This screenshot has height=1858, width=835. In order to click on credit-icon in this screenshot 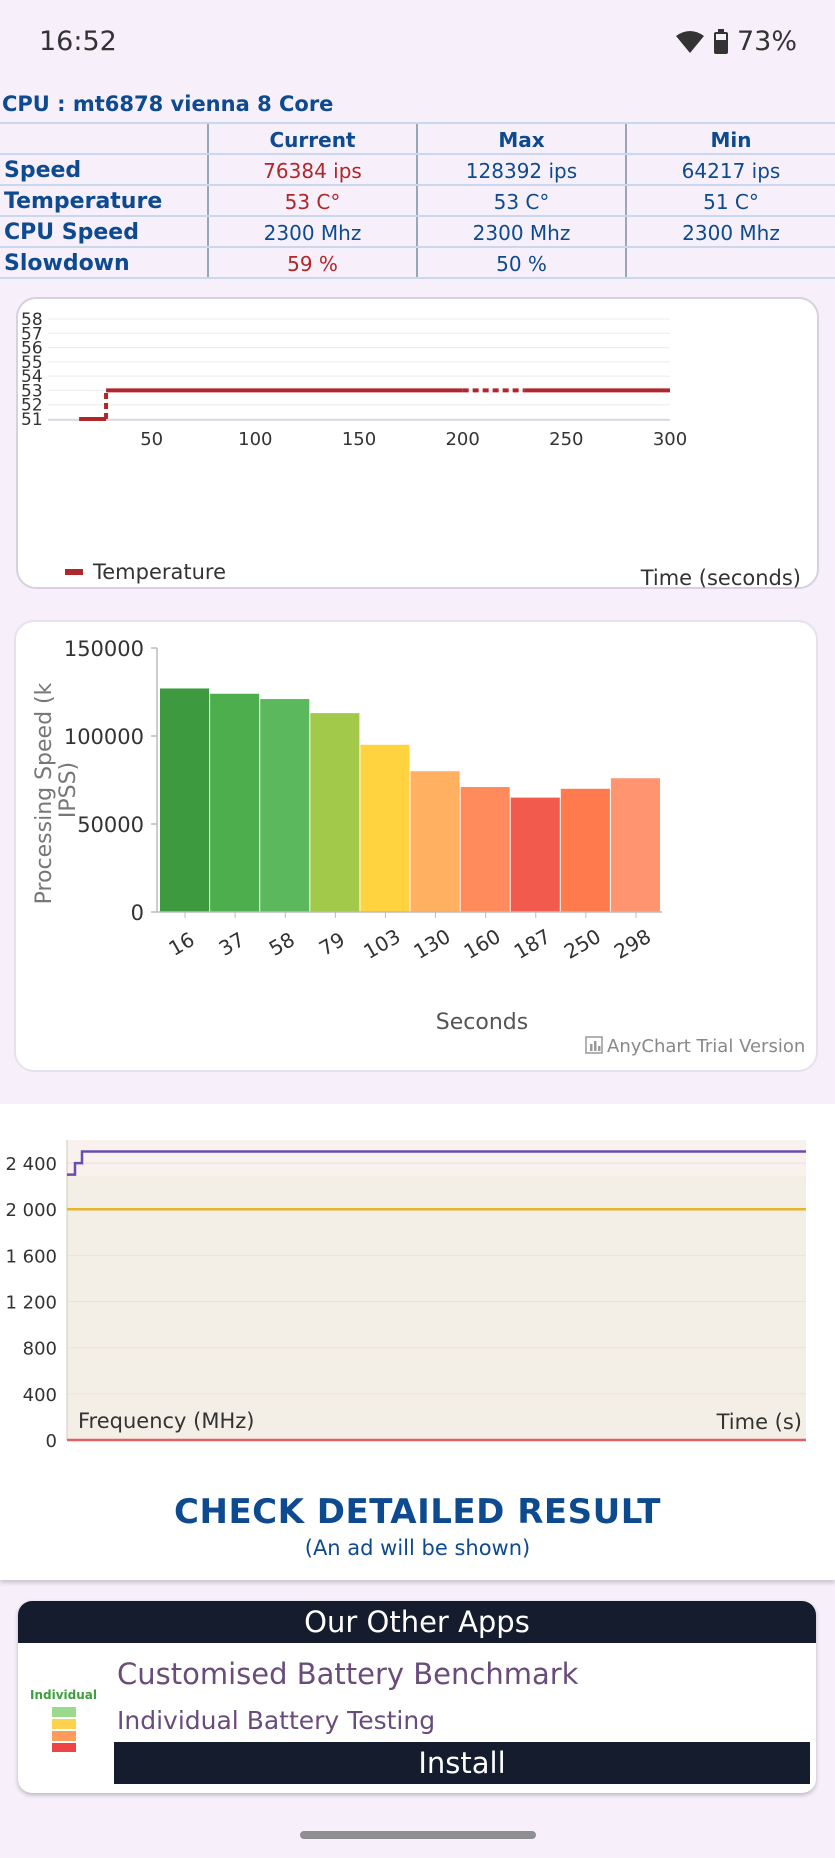, I will do `click(594, 1045)`.